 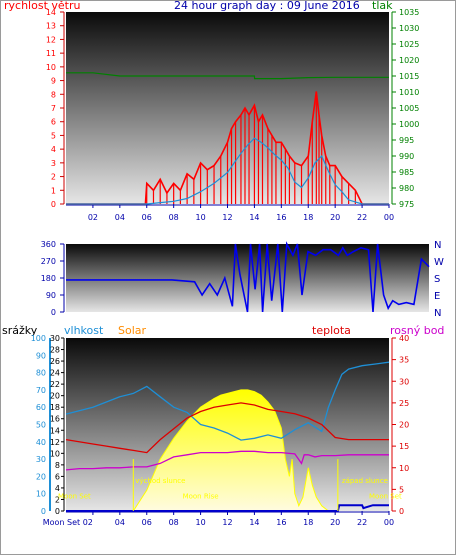 What do you see at coordinates (55, 361) in the screenshot?
I see `rain-tick-label: 26` at bounding box center [55, 361].